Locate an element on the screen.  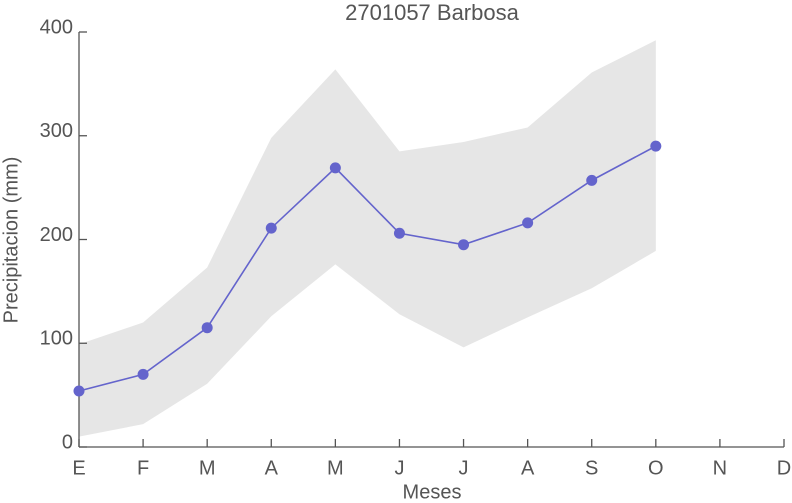
x-tick-label: S is located at coordinates (591, 468).